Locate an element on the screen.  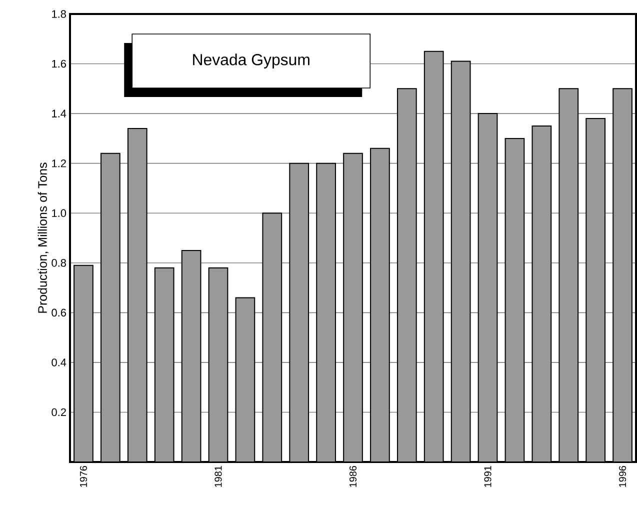
x-tick-label: 1991 is located at coordinates (488, 476).